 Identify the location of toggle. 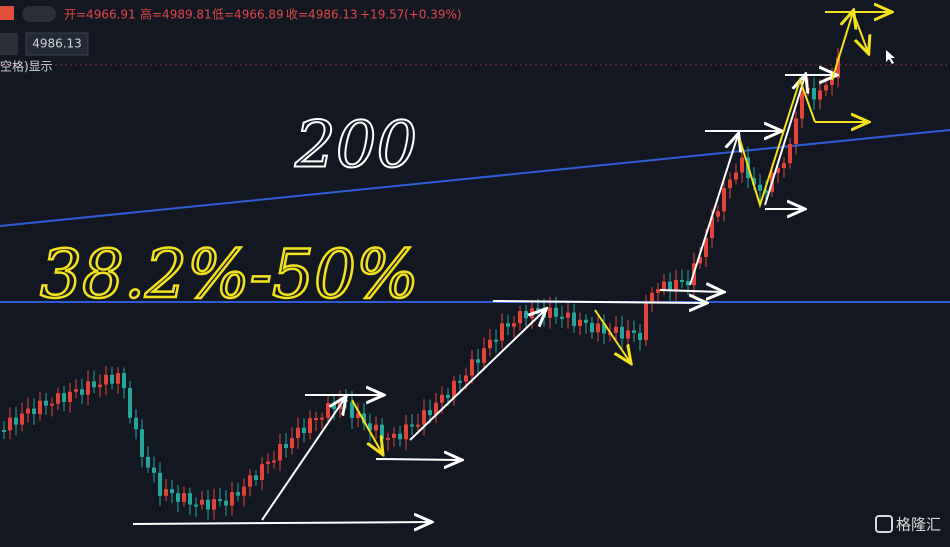
(39, 14).